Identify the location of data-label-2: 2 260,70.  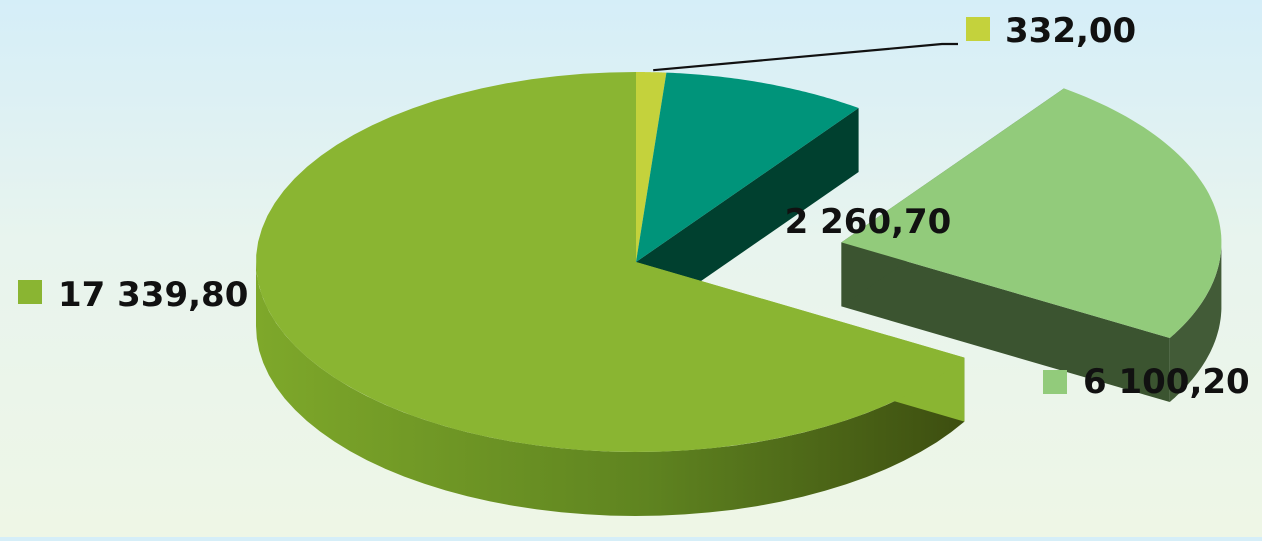
(868, 222).